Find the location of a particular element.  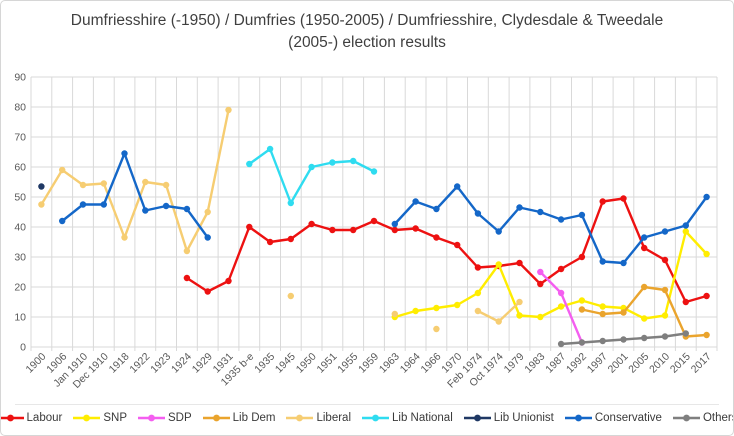

legend-label-lib-unionist: Lib Unionist is located at coordinates (523, 418).